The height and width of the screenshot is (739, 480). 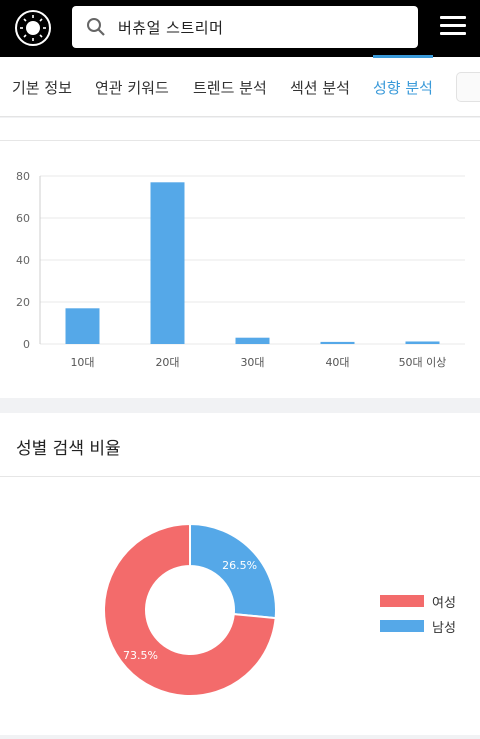 What do you see at coordinates (403, 88) in the screenshot?
I see `tab-tendency-analysis: 성향 분석` at bounding box center [403, 88].